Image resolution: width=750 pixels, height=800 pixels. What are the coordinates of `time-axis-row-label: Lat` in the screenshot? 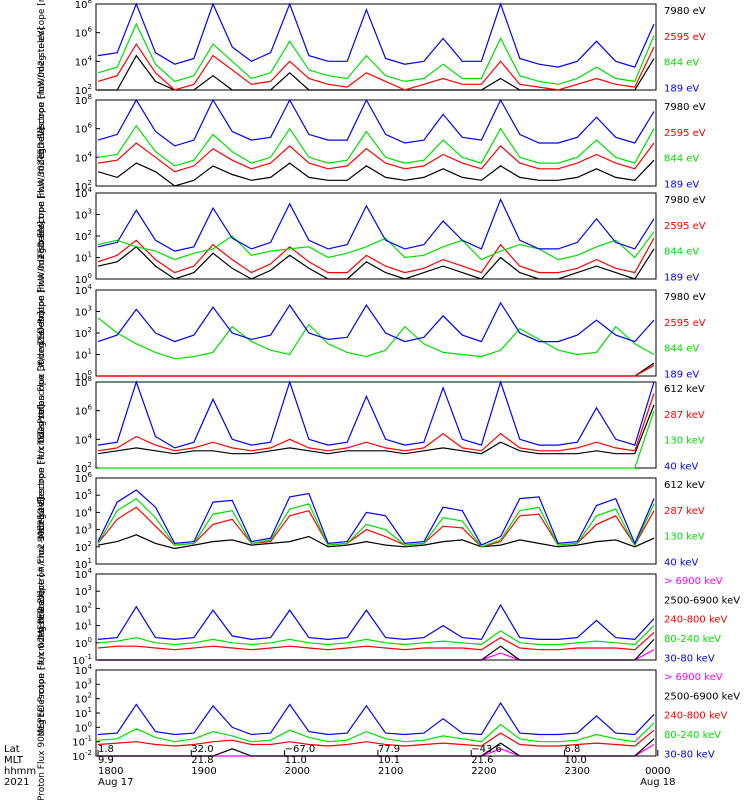 It's located at (12, 749).